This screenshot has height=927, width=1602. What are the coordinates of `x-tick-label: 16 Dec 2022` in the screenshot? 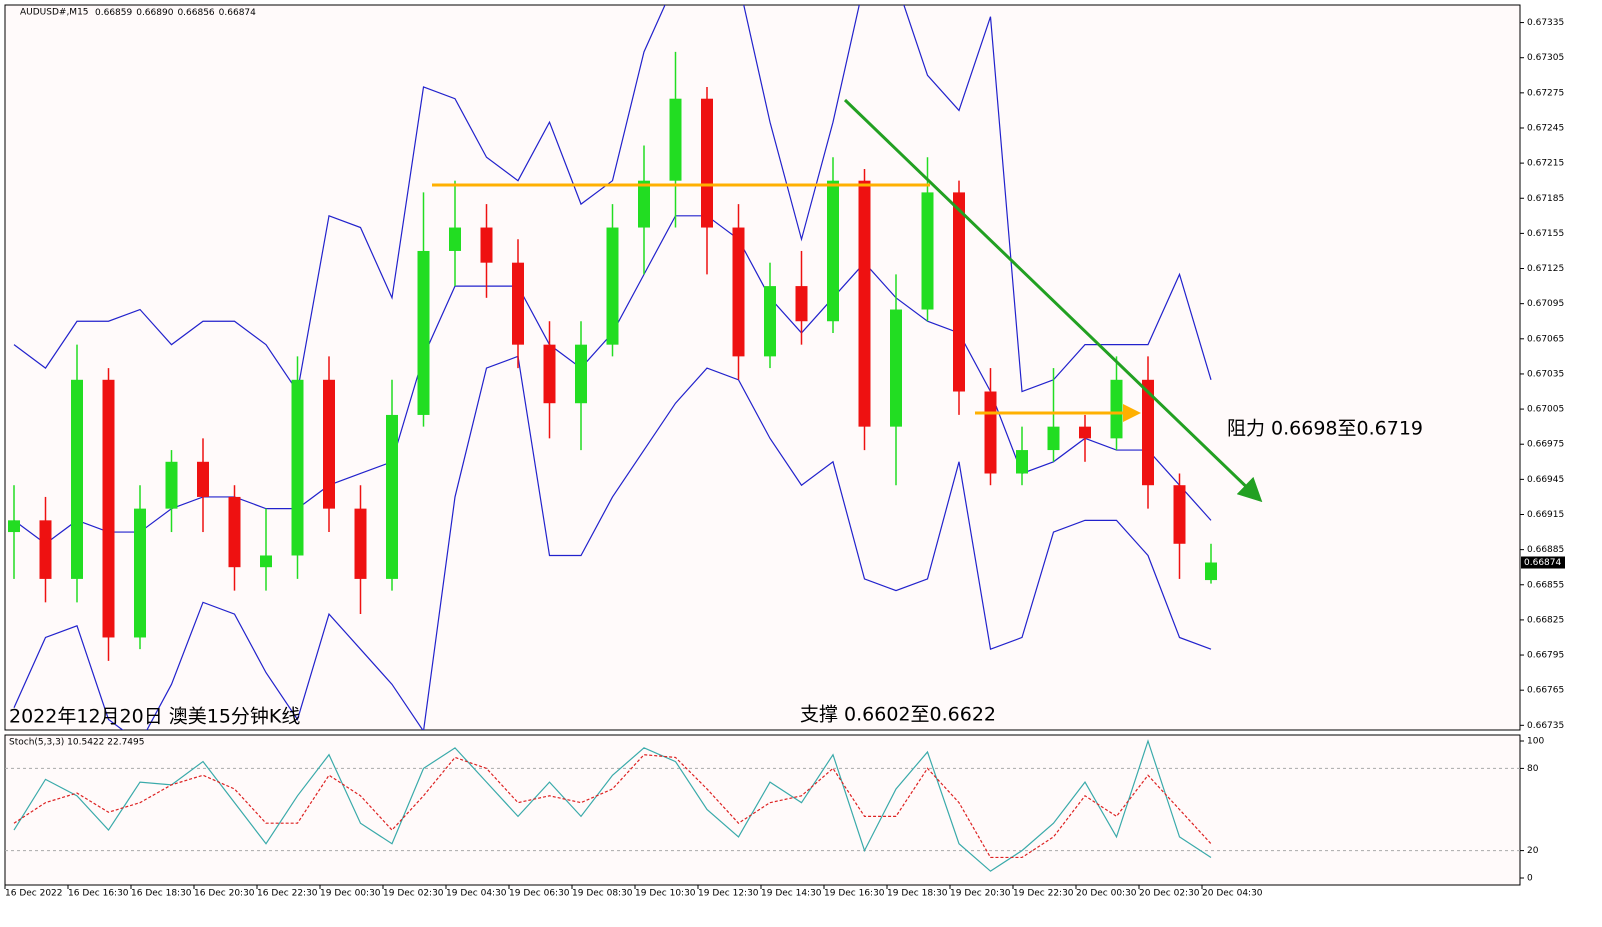 It's located at (34, 894).